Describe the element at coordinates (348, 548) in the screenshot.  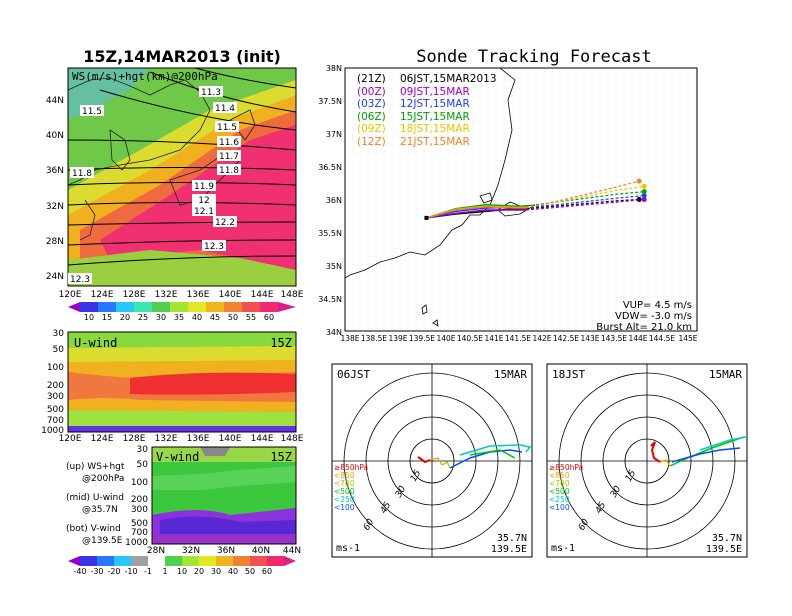
I see `hodo-unit: ms-1` at that location.